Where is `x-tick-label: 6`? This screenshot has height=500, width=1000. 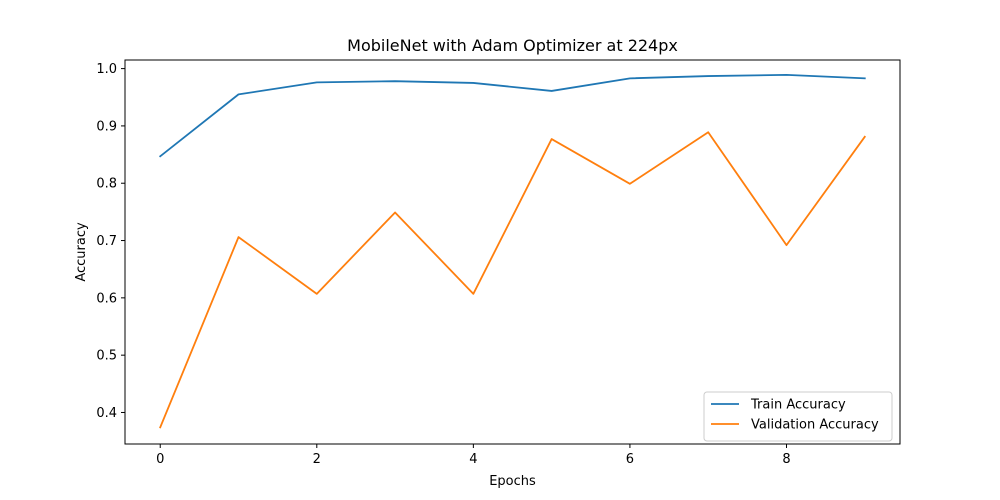 x-tick-label: 6 is located at coordinates (630, 459).